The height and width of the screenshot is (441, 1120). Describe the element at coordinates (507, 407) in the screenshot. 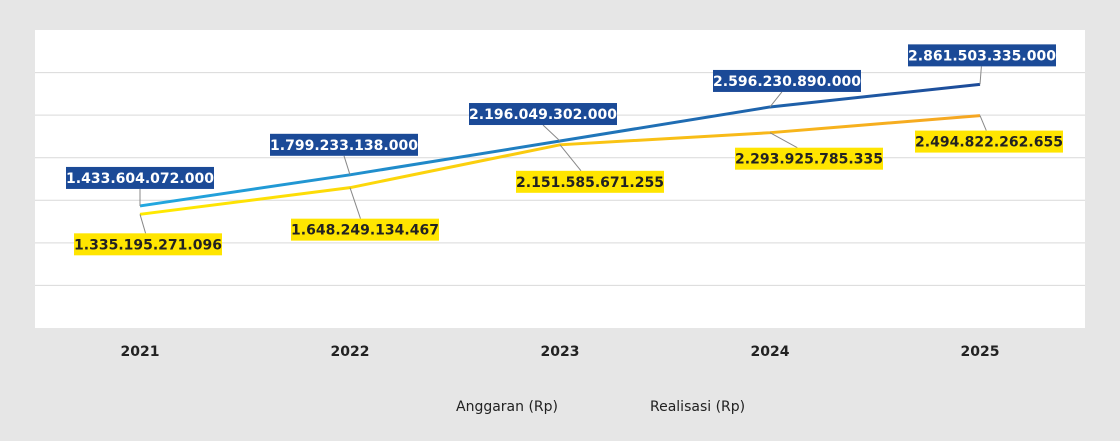

I see `legend-label: Anggaran (Rp)` at that location.